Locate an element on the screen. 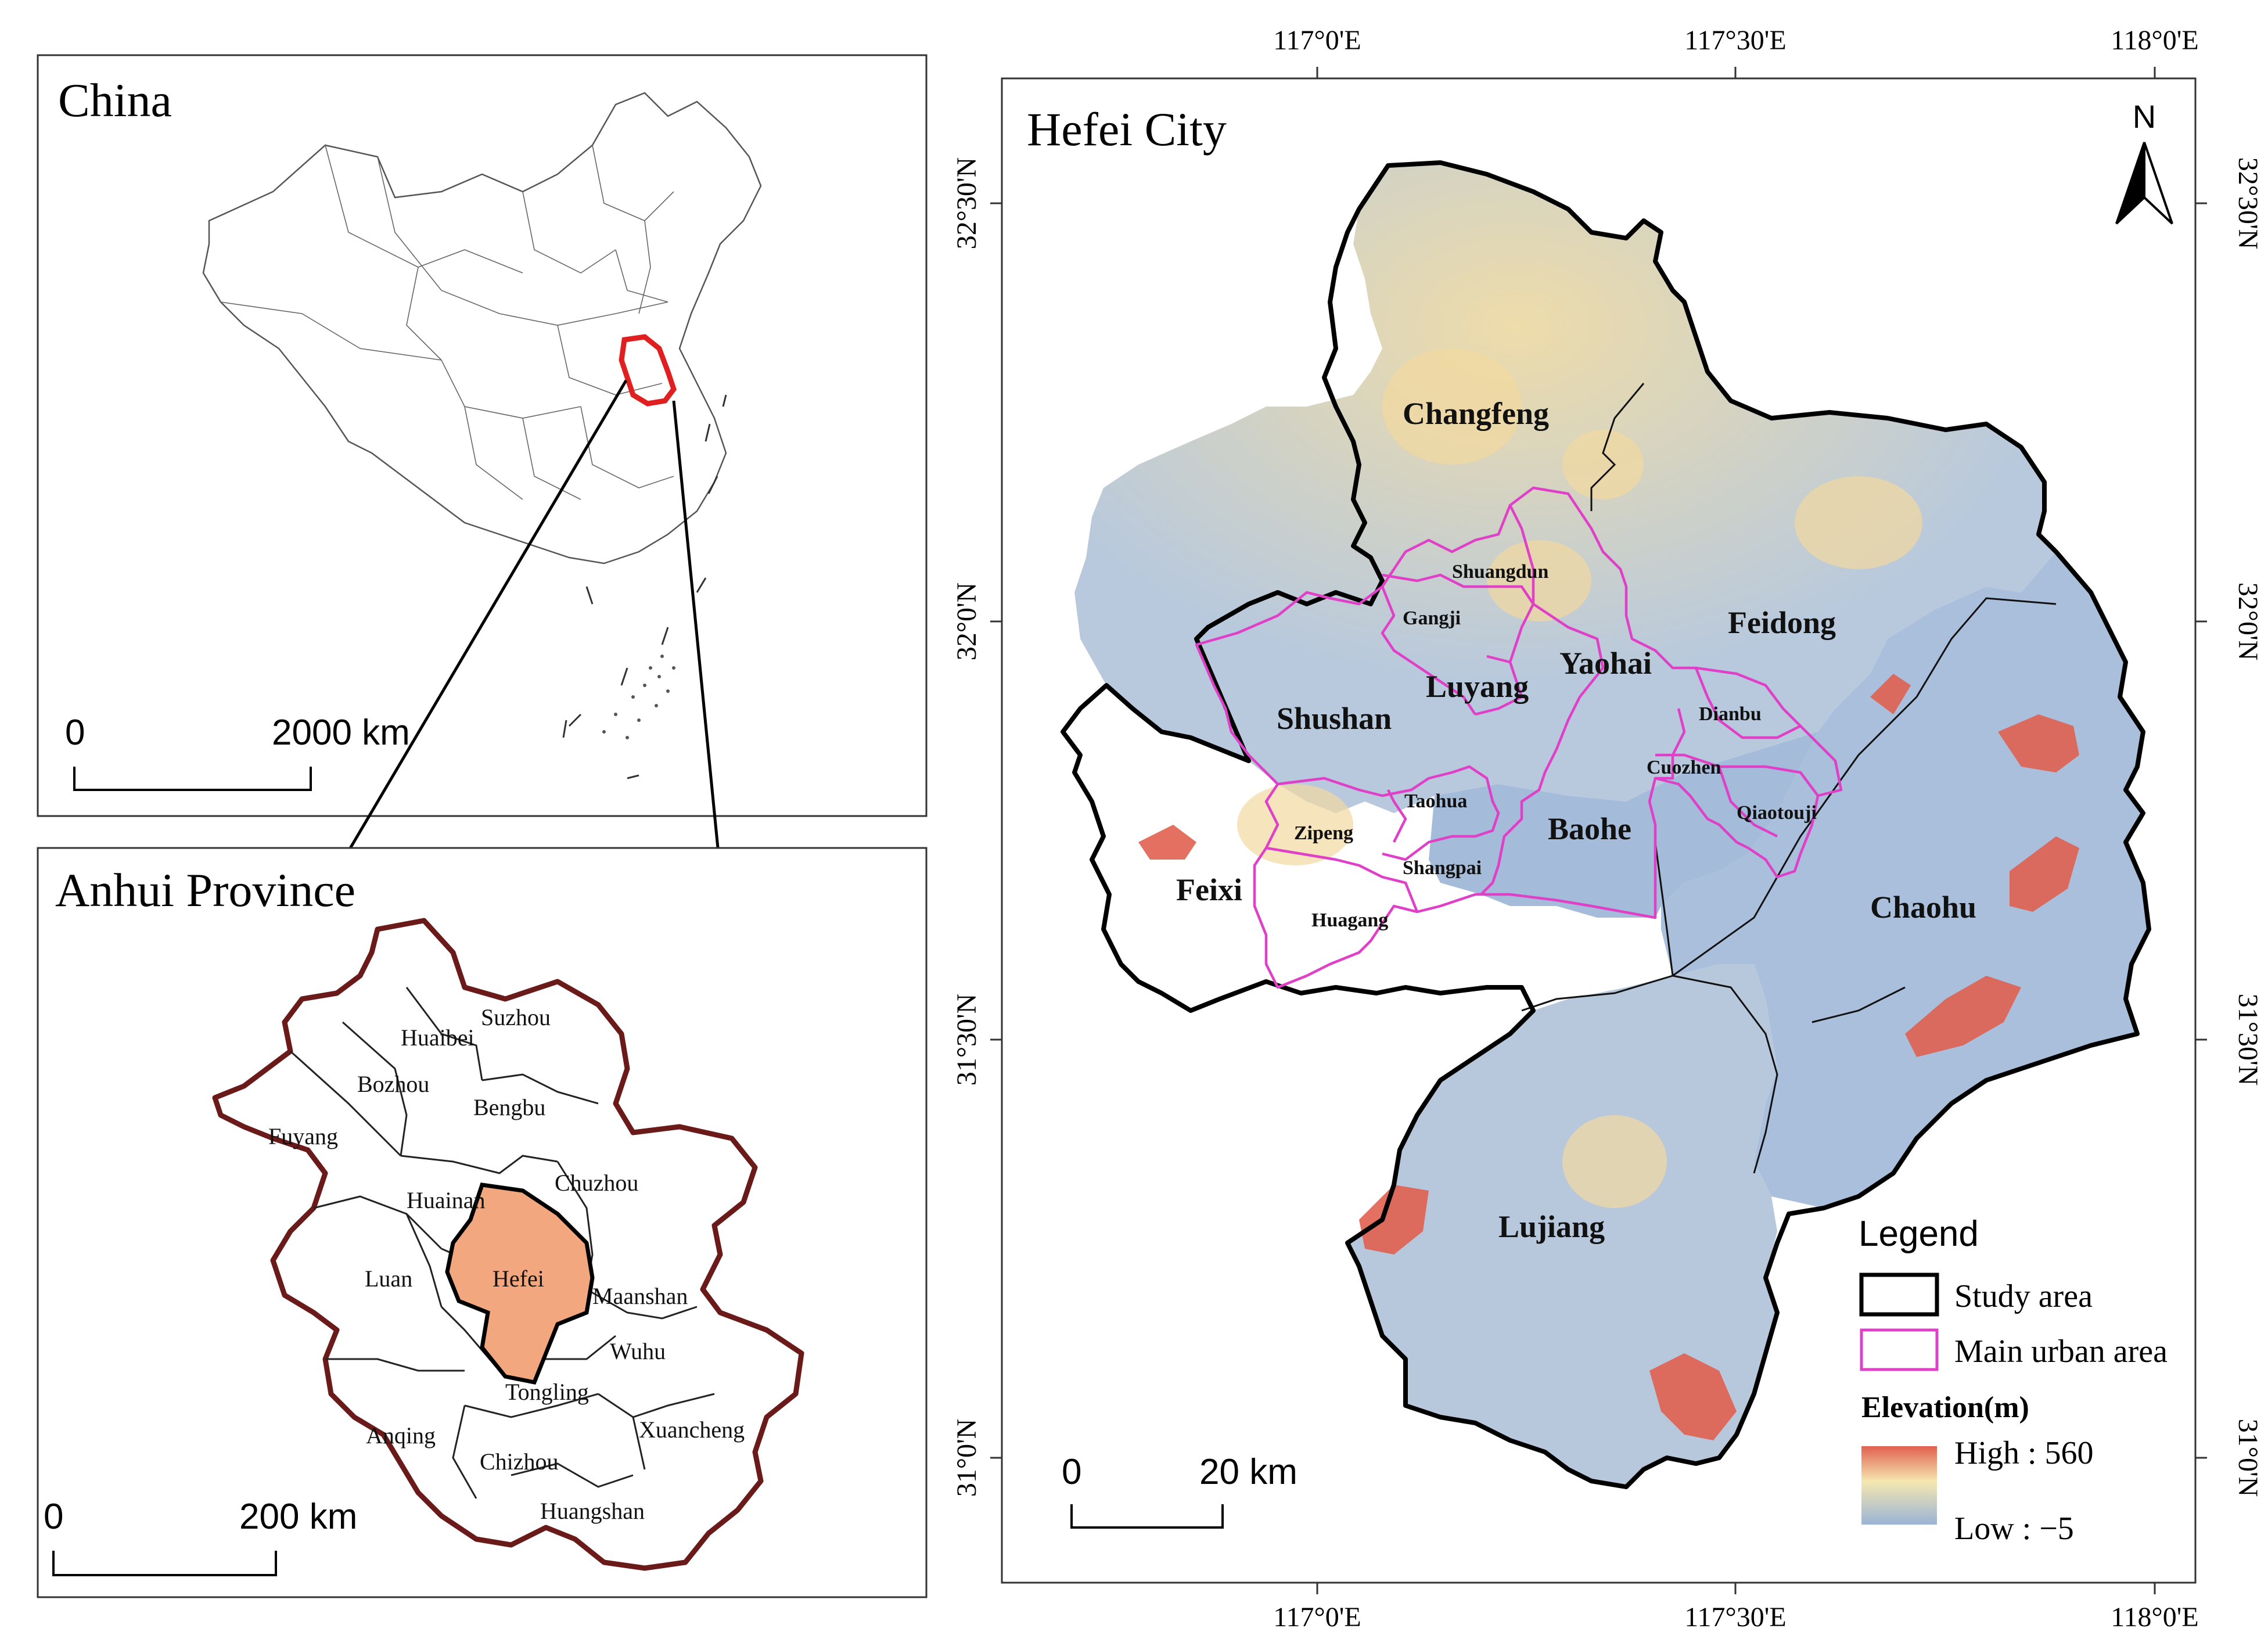 This screenshot has height=1639, width=2268. label-luyang: Luyang is located at coordinates (1477, 686).